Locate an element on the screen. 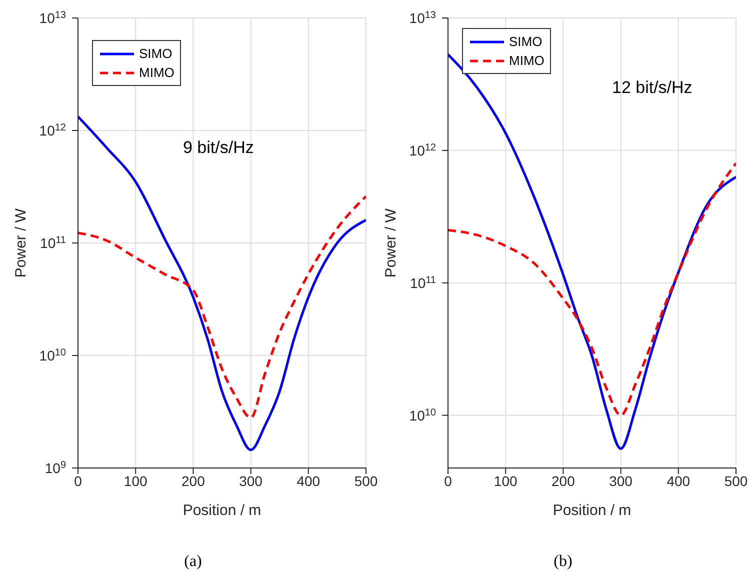 The image size is (756, 583). text: (b) is located at coordinates (563, 562).